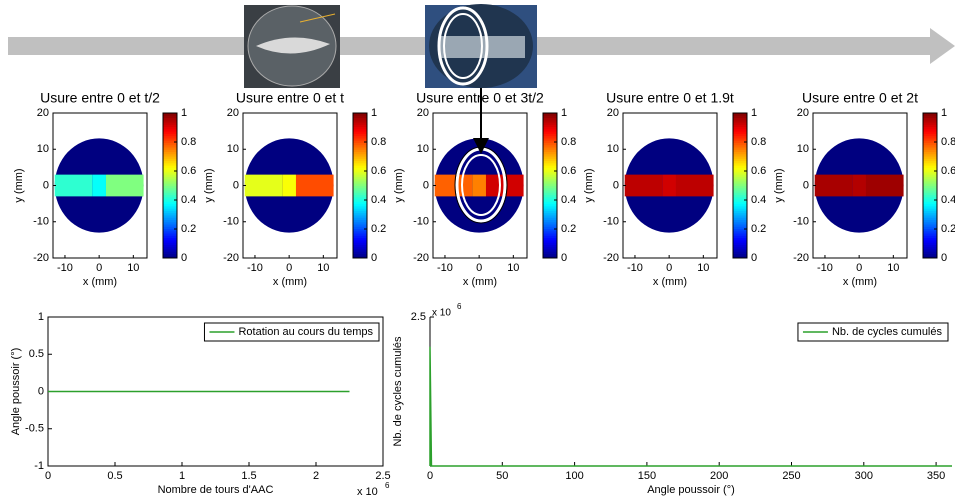 The width and height of the screenshot is (955, 497). I want to click on colorbar-tick-label: 0, so click(564, 258).